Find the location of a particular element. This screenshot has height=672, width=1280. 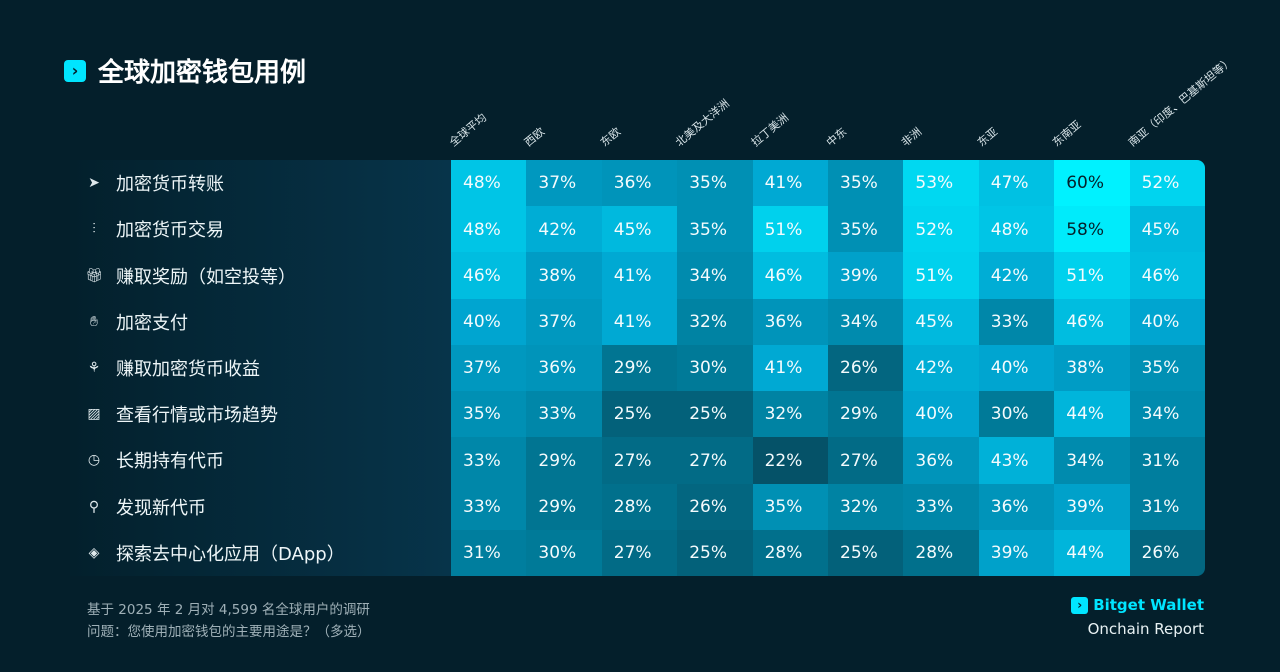

compass-icon: ◈ is located at coordinates (94, 552).